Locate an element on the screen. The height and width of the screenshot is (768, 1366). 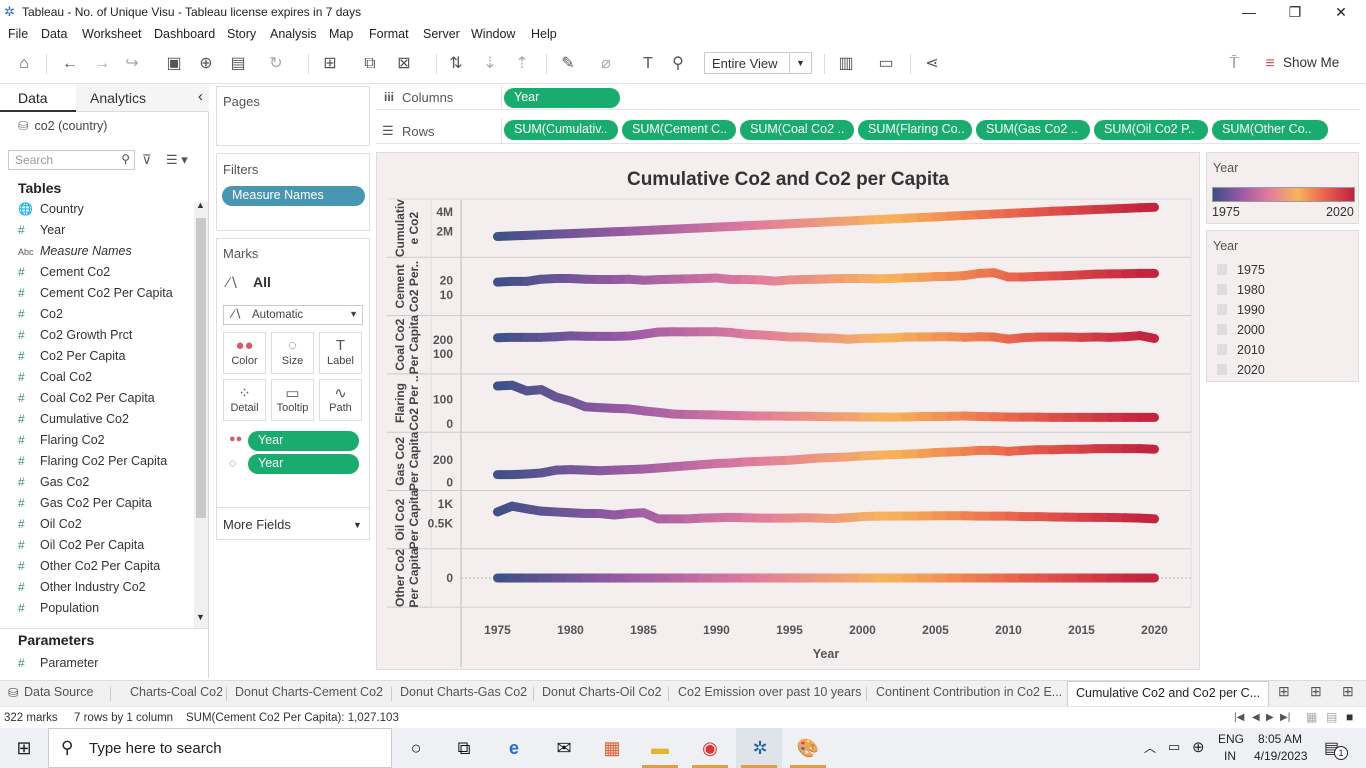
minimize-button: — is located at coordinates (1249, 12).